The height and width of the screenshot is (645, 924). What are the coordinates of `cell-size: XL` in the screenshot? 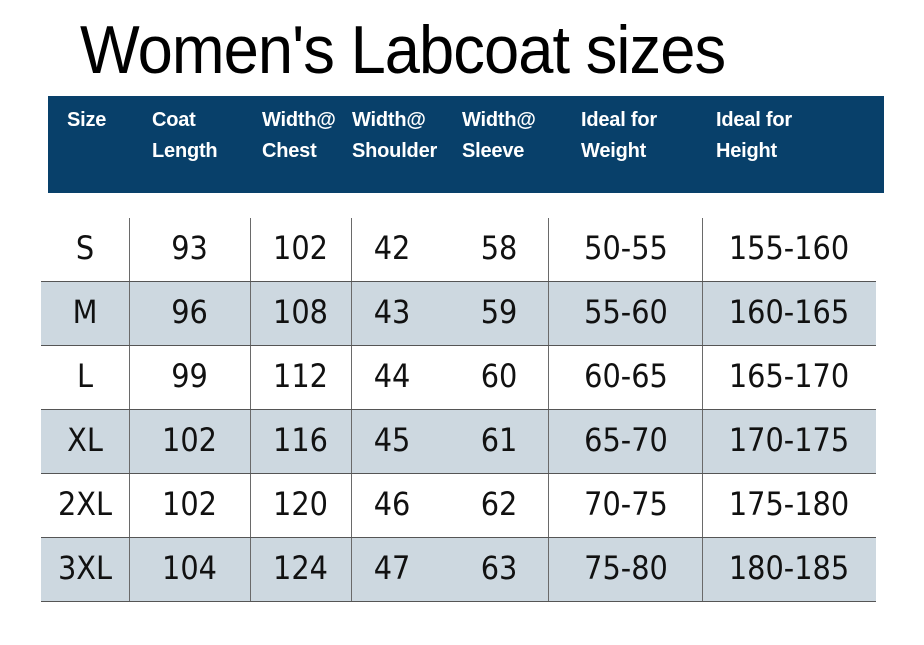 It's located at (85, 440).